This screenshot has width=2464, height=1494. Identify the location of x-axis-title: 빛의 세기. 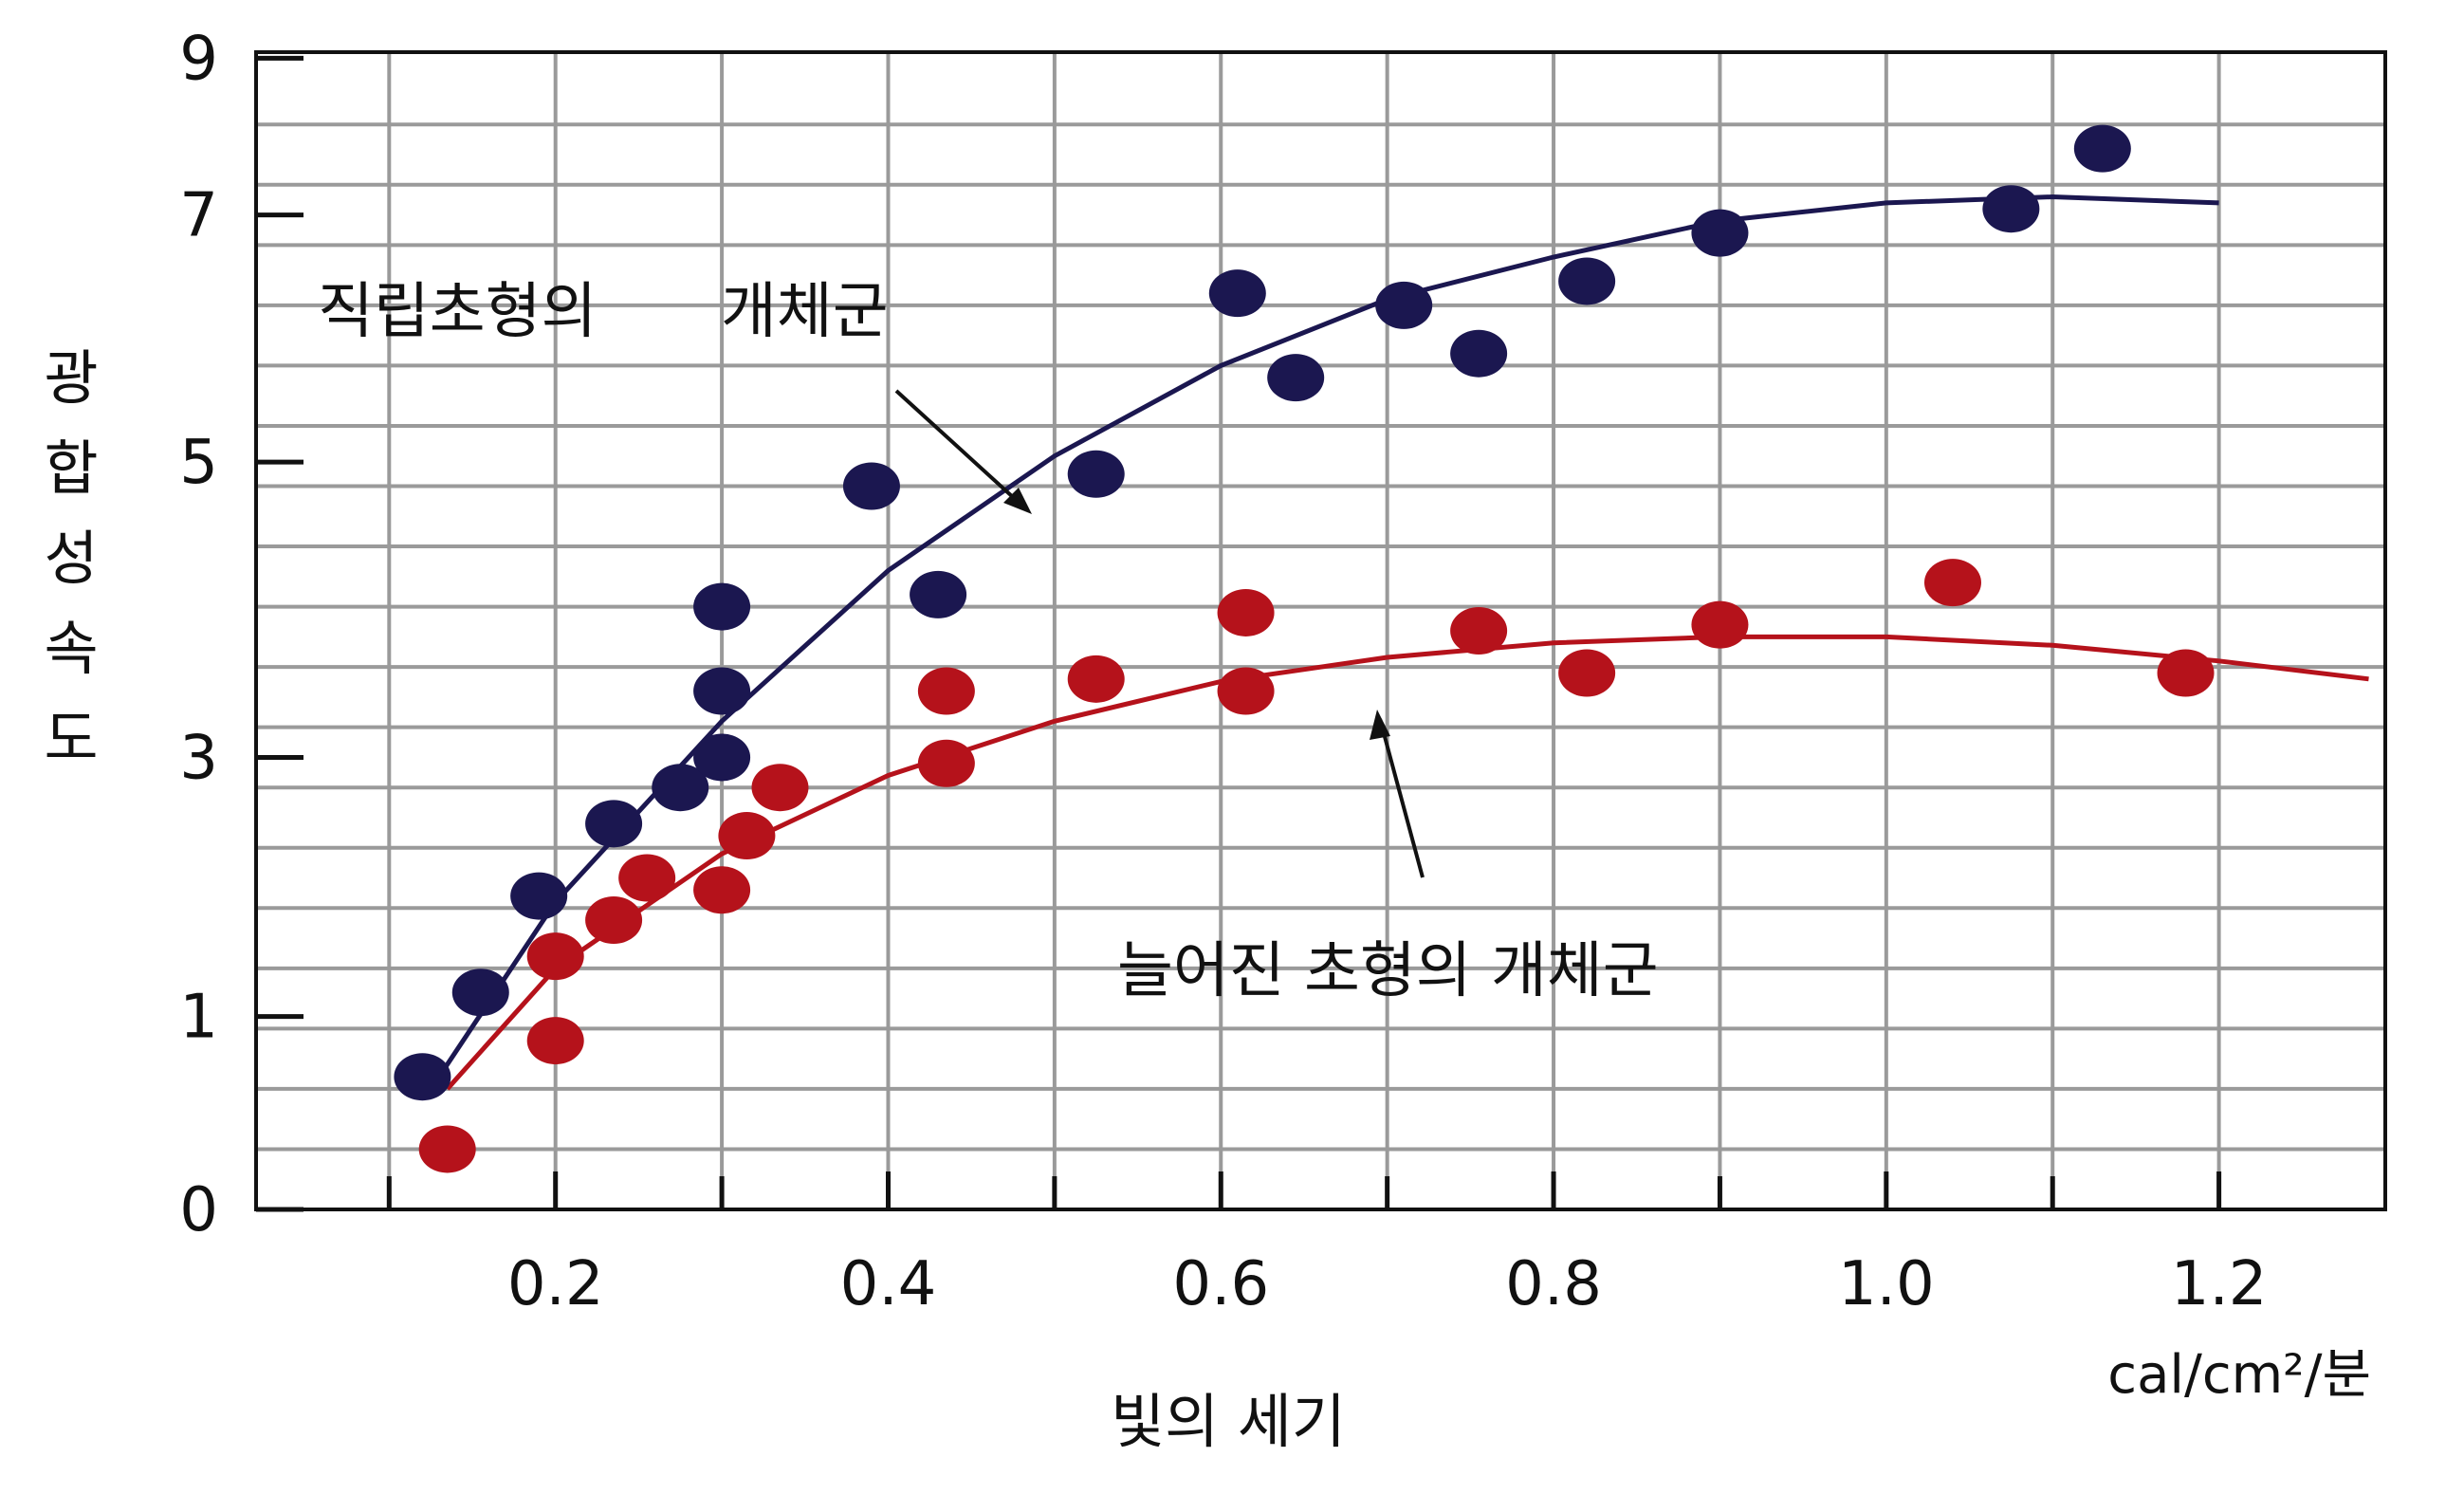
(1228, 1421).